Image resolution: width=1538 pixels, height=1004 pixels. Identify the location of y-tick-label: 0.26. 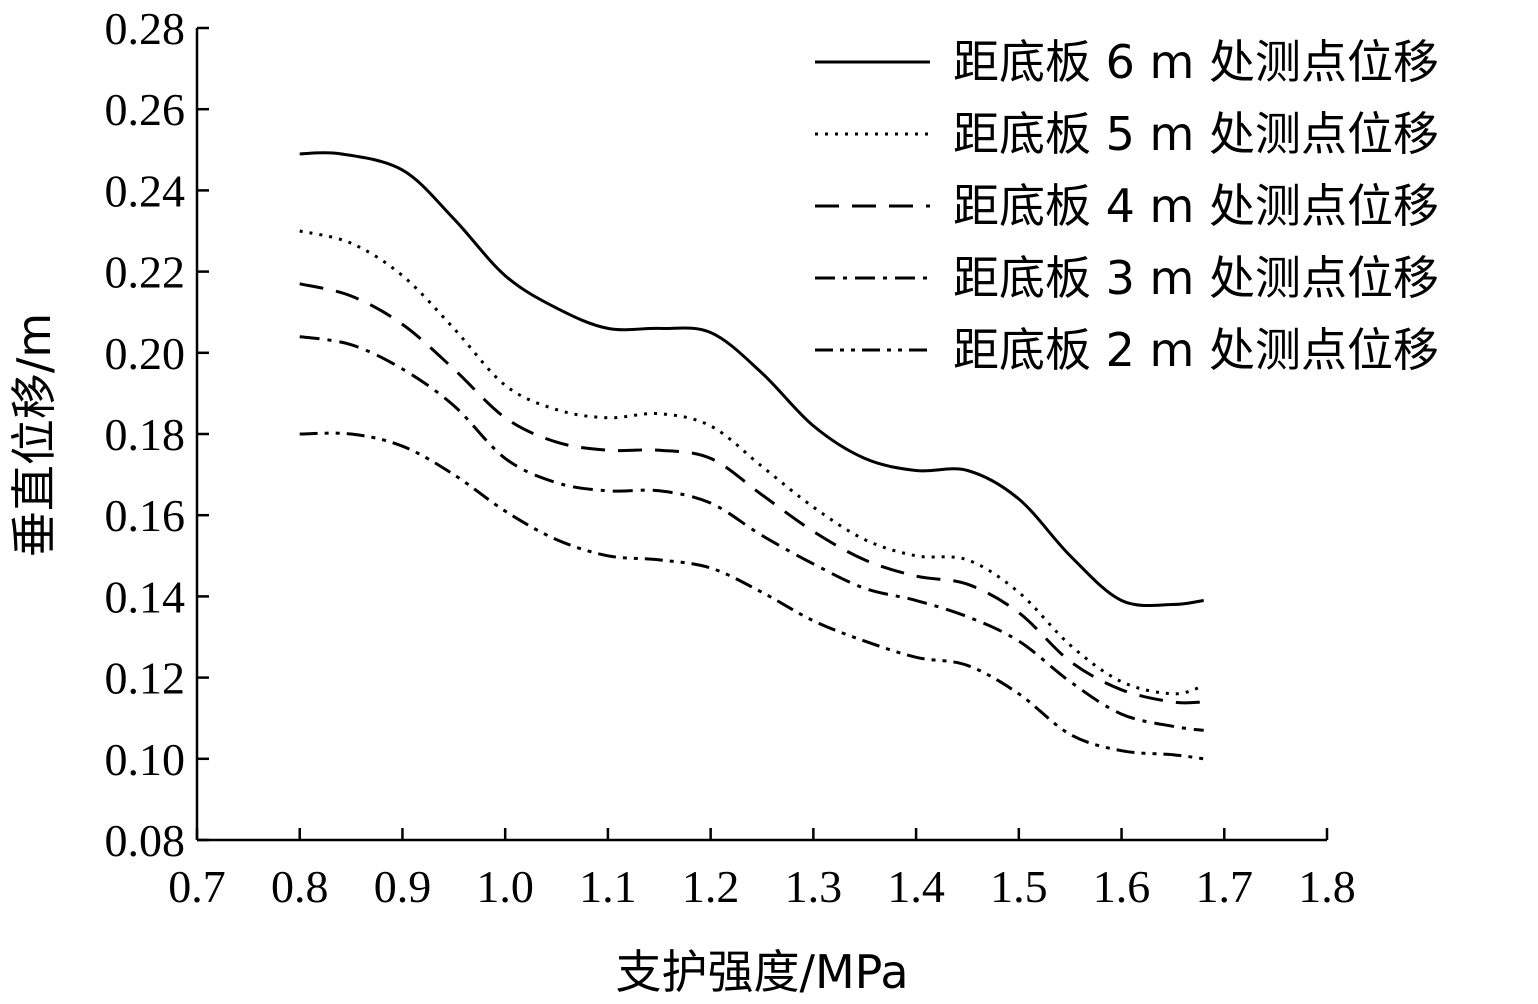
(145, 109).